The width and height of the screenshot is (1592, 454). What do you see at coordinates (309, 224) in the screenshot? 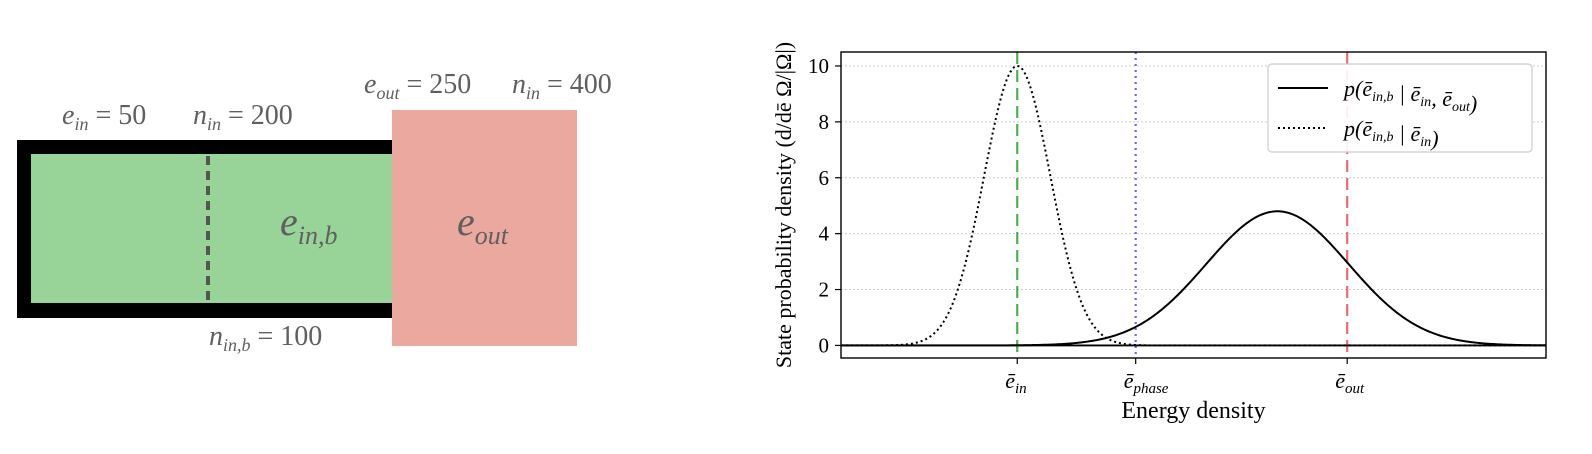
I see `e-in-b-box-label: ein,b` at bounding box center [309, 224].